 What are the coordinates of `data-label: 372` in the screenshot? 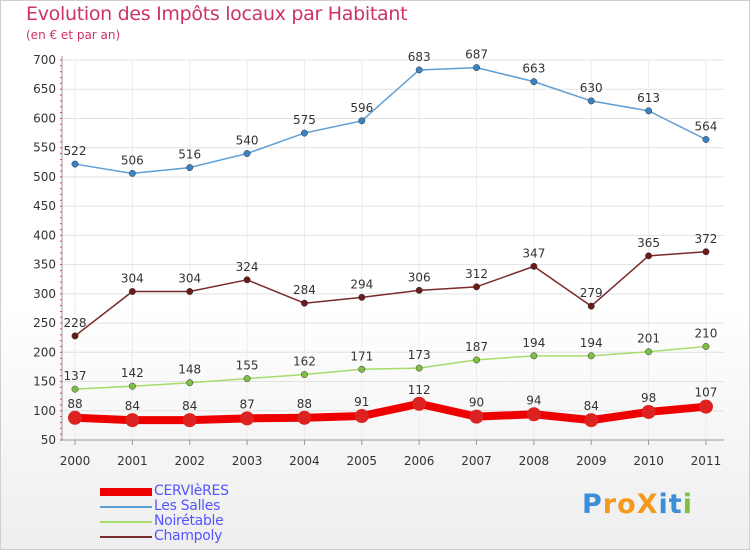 It's located at (706, 239).